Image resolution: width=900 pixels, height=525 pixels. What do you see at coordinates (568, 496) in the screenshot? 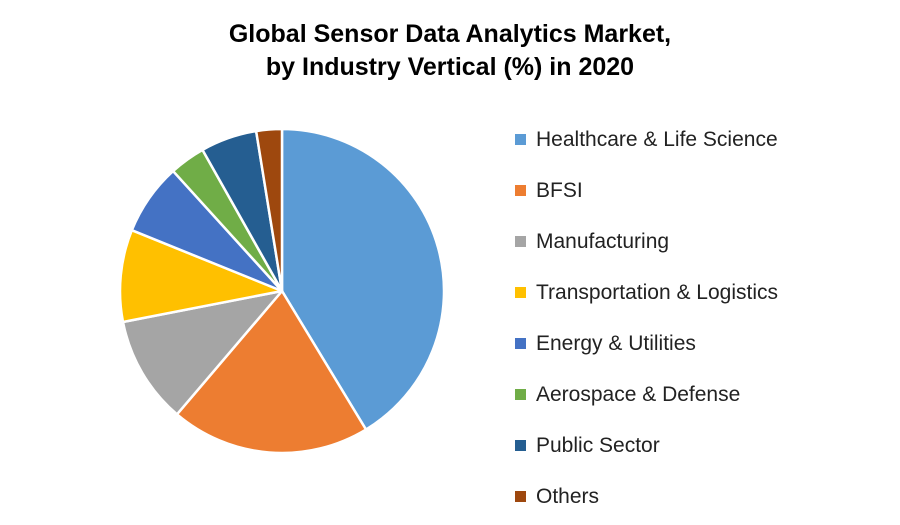
I see `legend-label-others: Others` at bounding box center [568, 496].